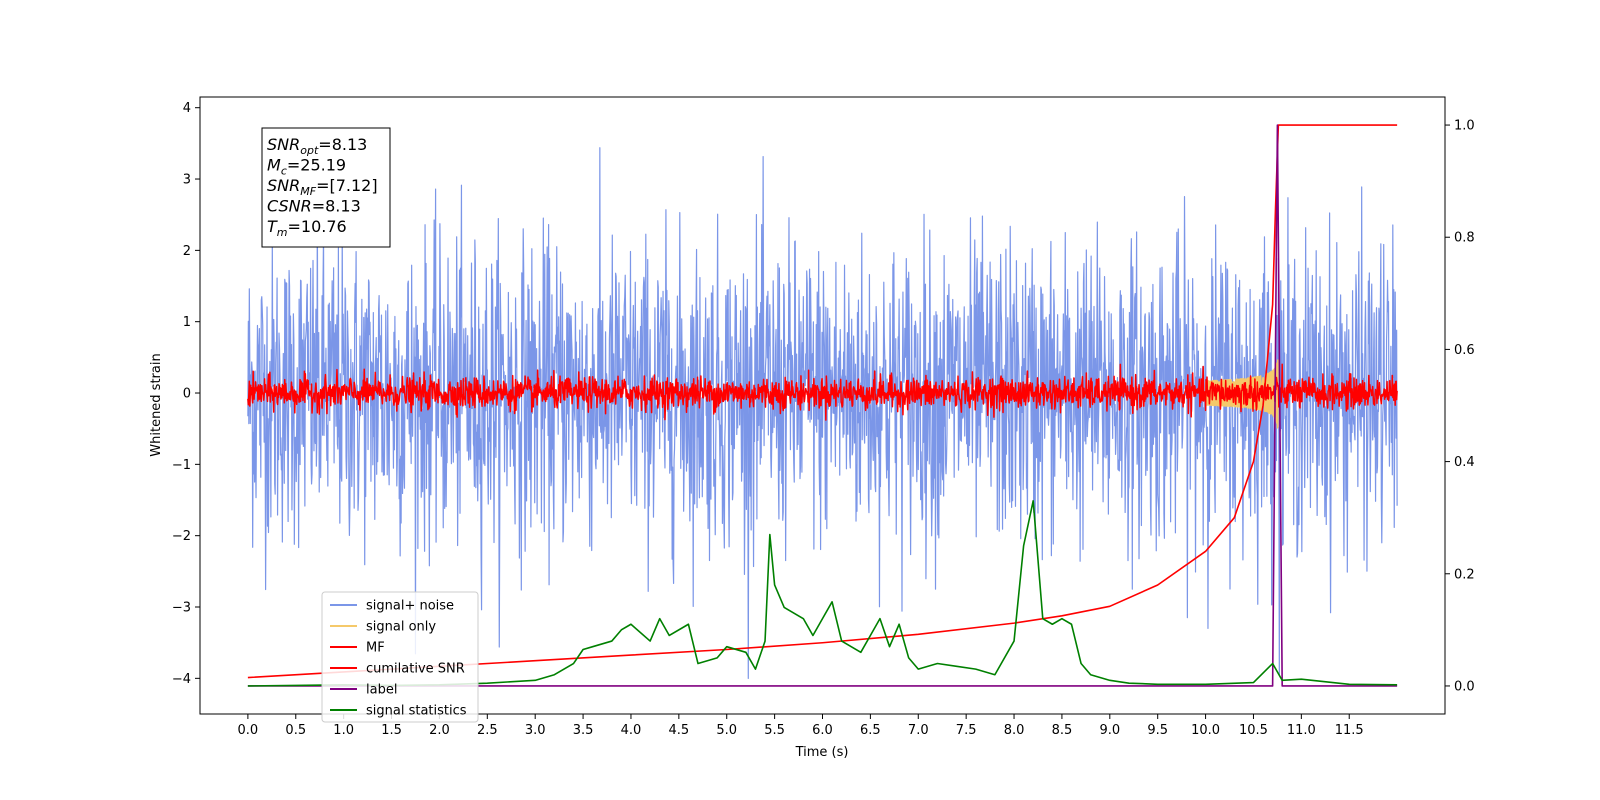 The height and width of the screenshot is (800, 1600). I want to click on legend-label: signal+ noise, so click(410, 606).